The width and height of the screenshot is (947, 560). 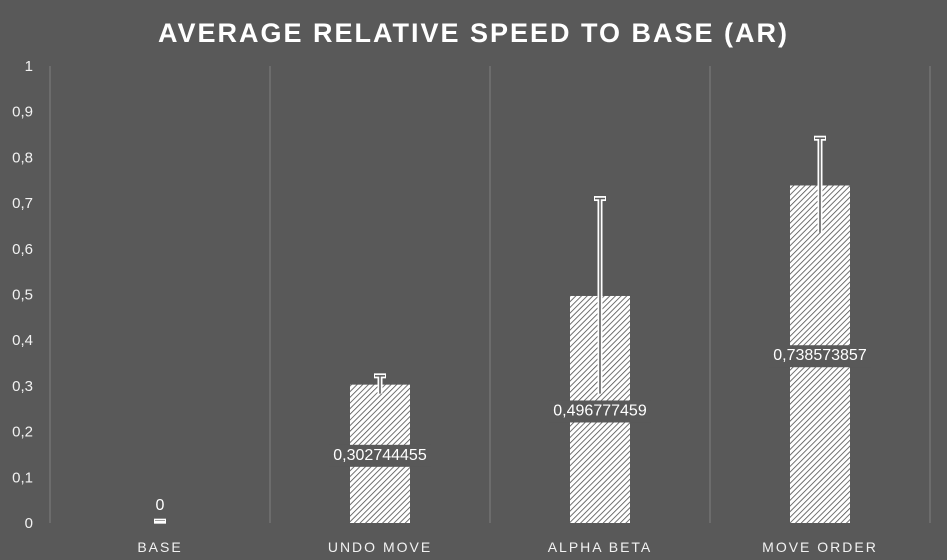 What do you see at coordinates (22, 432) in the screenshot?
I see `y-tick-label: 0,2` at bounding box center [22, 432].